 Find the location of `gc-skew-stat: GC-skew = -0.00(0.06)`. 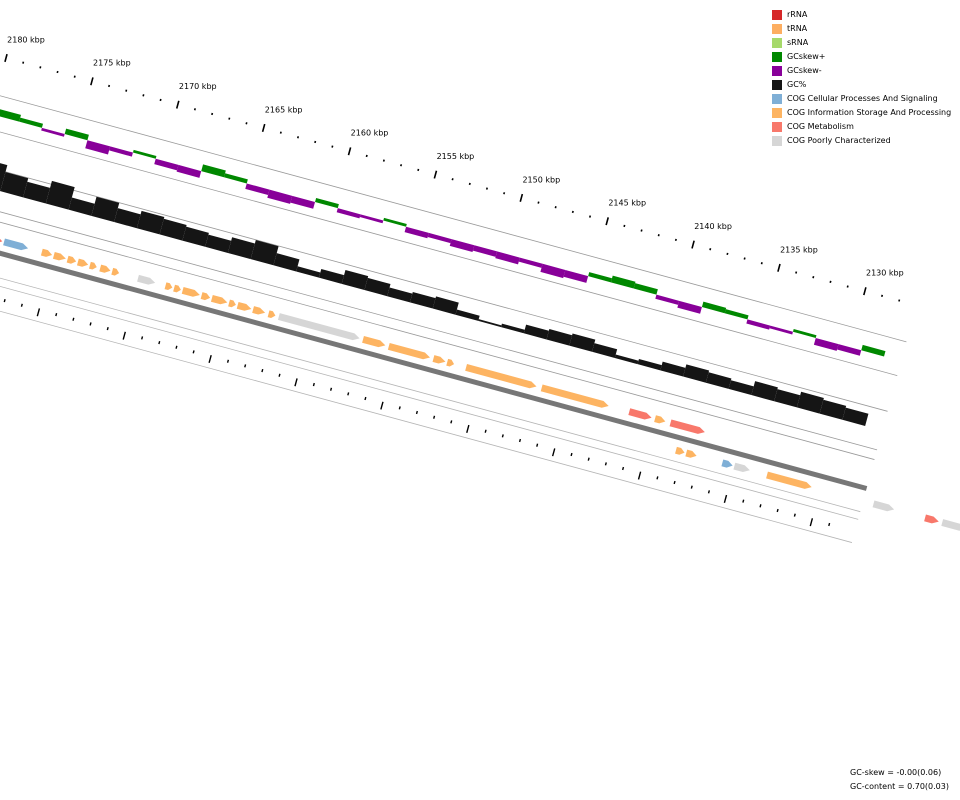

gc-skew-stat: GC-skew = -0.00(0.06) is located at coordinates (896, 772).